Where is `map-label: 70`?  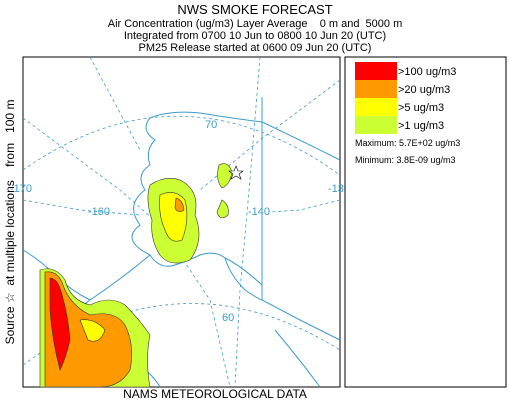
map-label: 70 is located at coordinates (211, 125).